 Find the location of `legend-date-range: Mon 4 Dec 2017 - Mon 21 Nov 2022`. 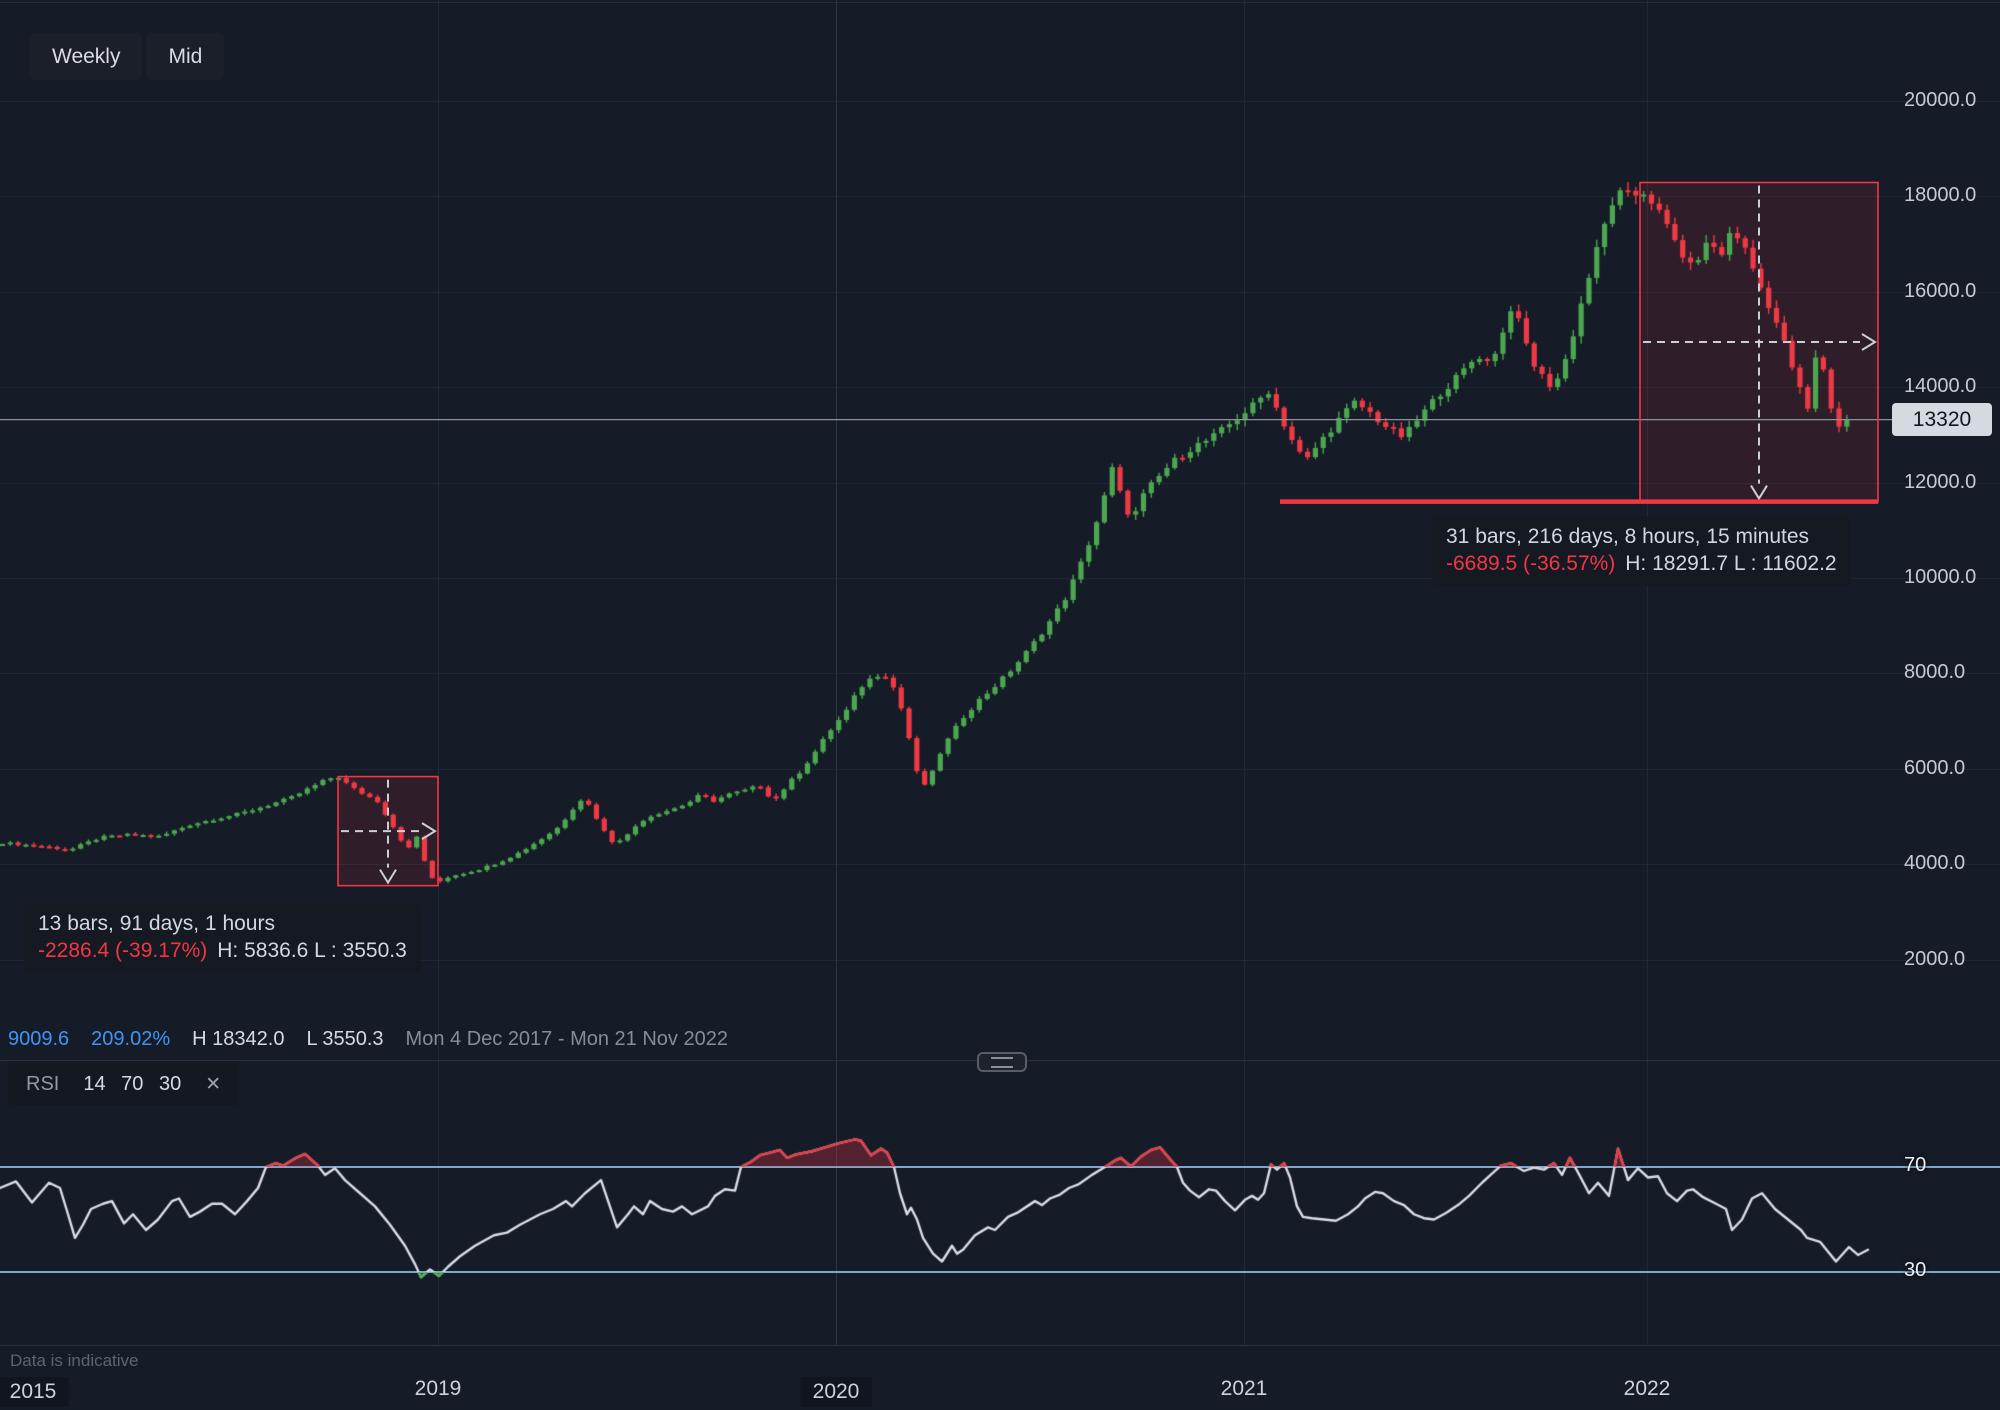

legend-date-range: Mon 4 Dec 2017 - Mon 21 Nov 2022 is located at coordinates (566, 1039).